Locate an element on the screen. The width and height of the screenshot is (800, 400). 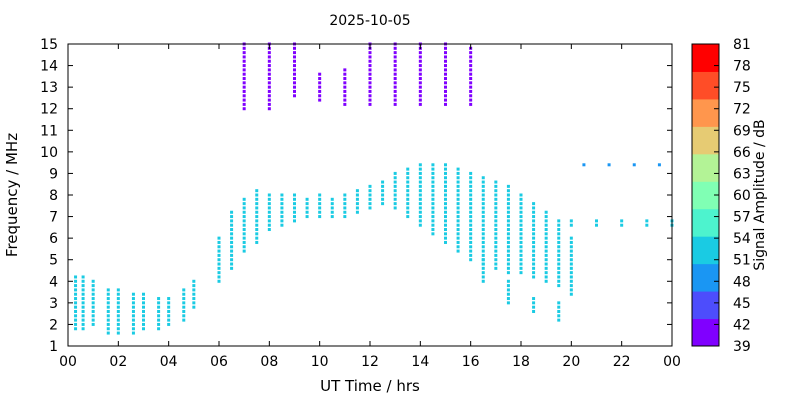
colorbar-tick-label: 60 is located at coordinates (742, 196).